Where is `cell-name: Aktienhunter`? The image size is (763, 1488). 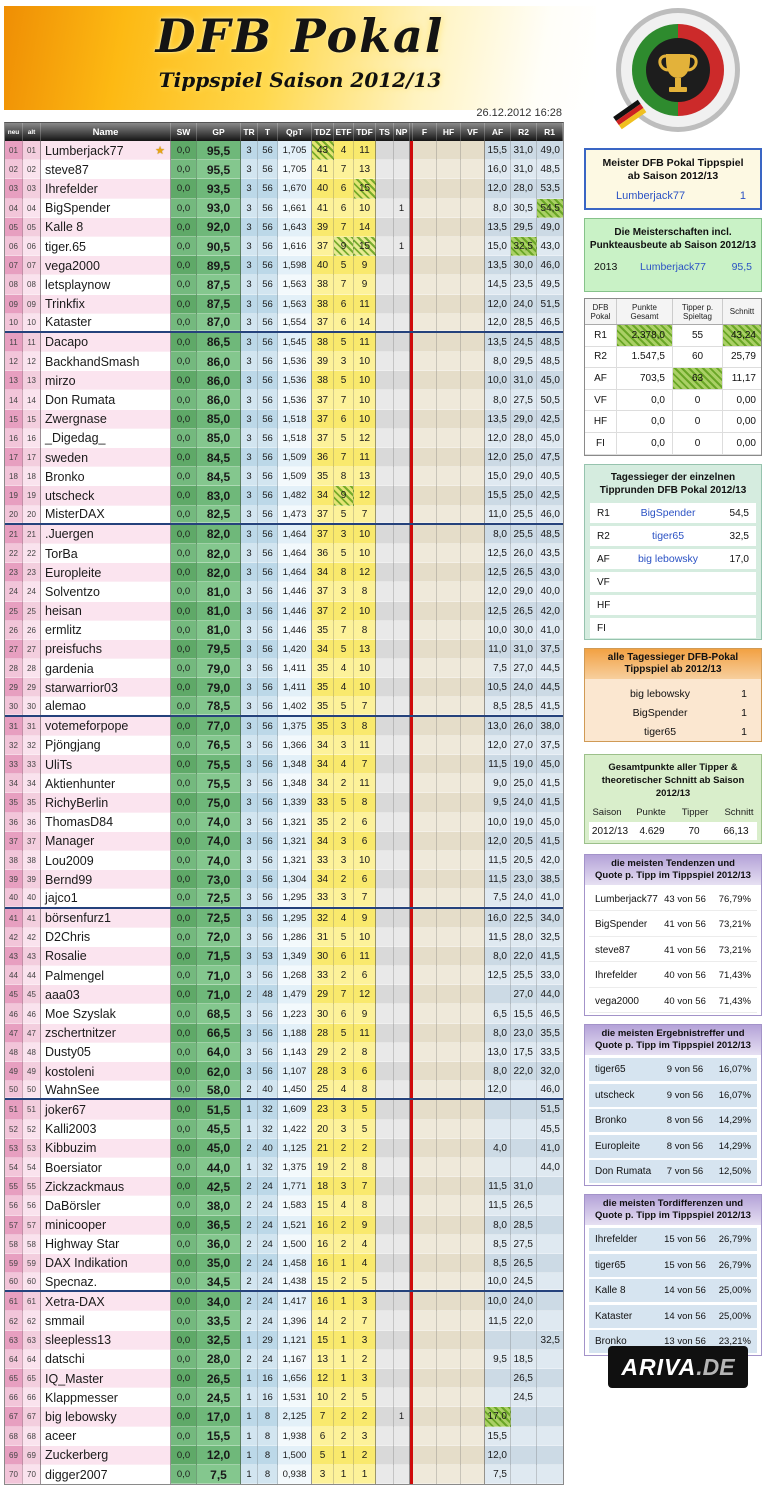 cell-name: Aktienhunter is located at coordinates (106, 784).